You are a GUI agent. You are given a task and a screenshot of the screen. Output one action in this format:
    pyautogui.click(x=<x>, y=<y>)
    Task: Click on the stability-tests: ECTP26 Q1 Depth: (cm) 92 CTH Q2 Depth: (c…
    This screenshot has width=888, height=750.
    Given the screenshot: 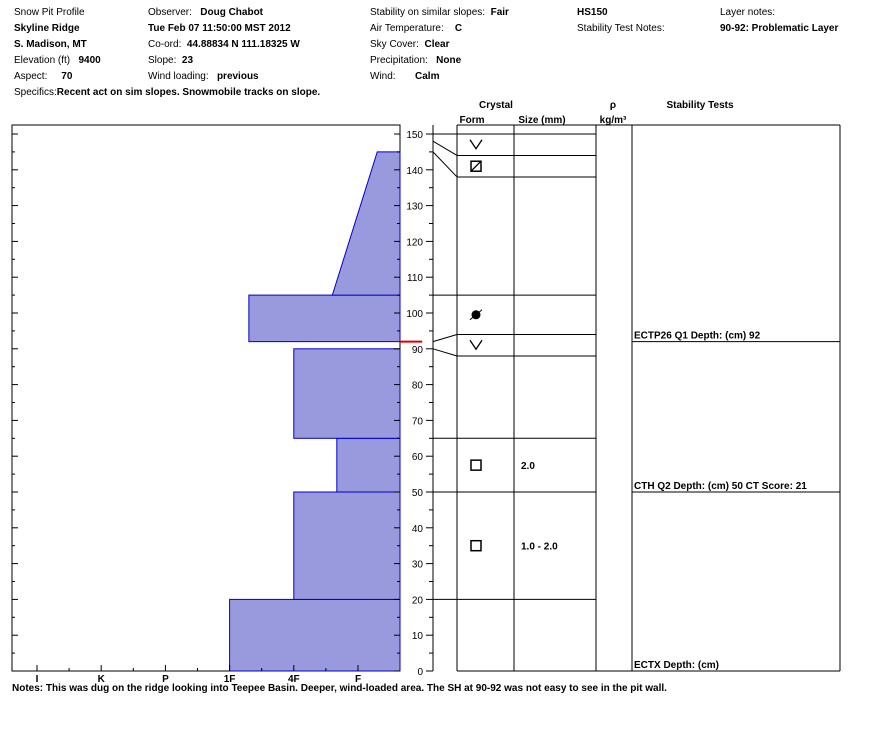 What is the action you would take?
    pyautogui.click(x=736, y=501)
    